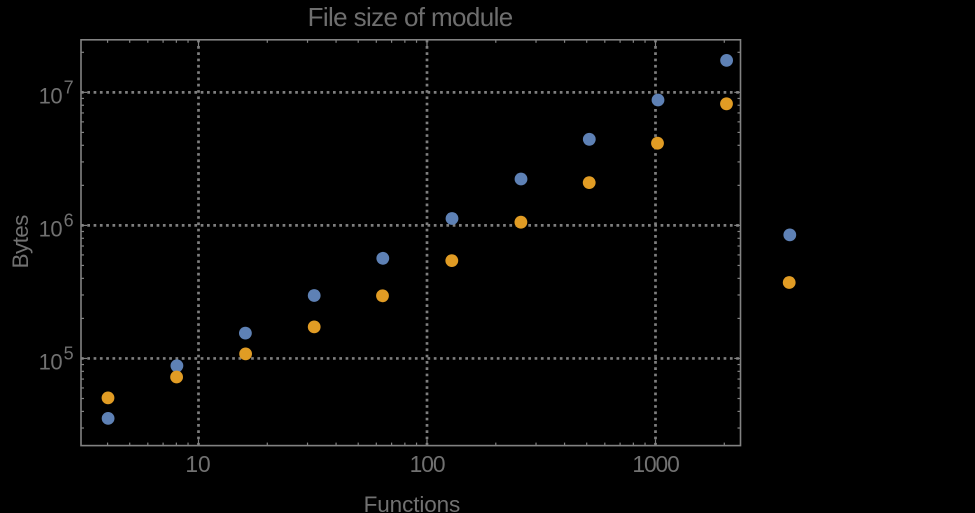 This screenshot has width=975, height=513. I want to click on svg-text: 100, so click(427, 464).